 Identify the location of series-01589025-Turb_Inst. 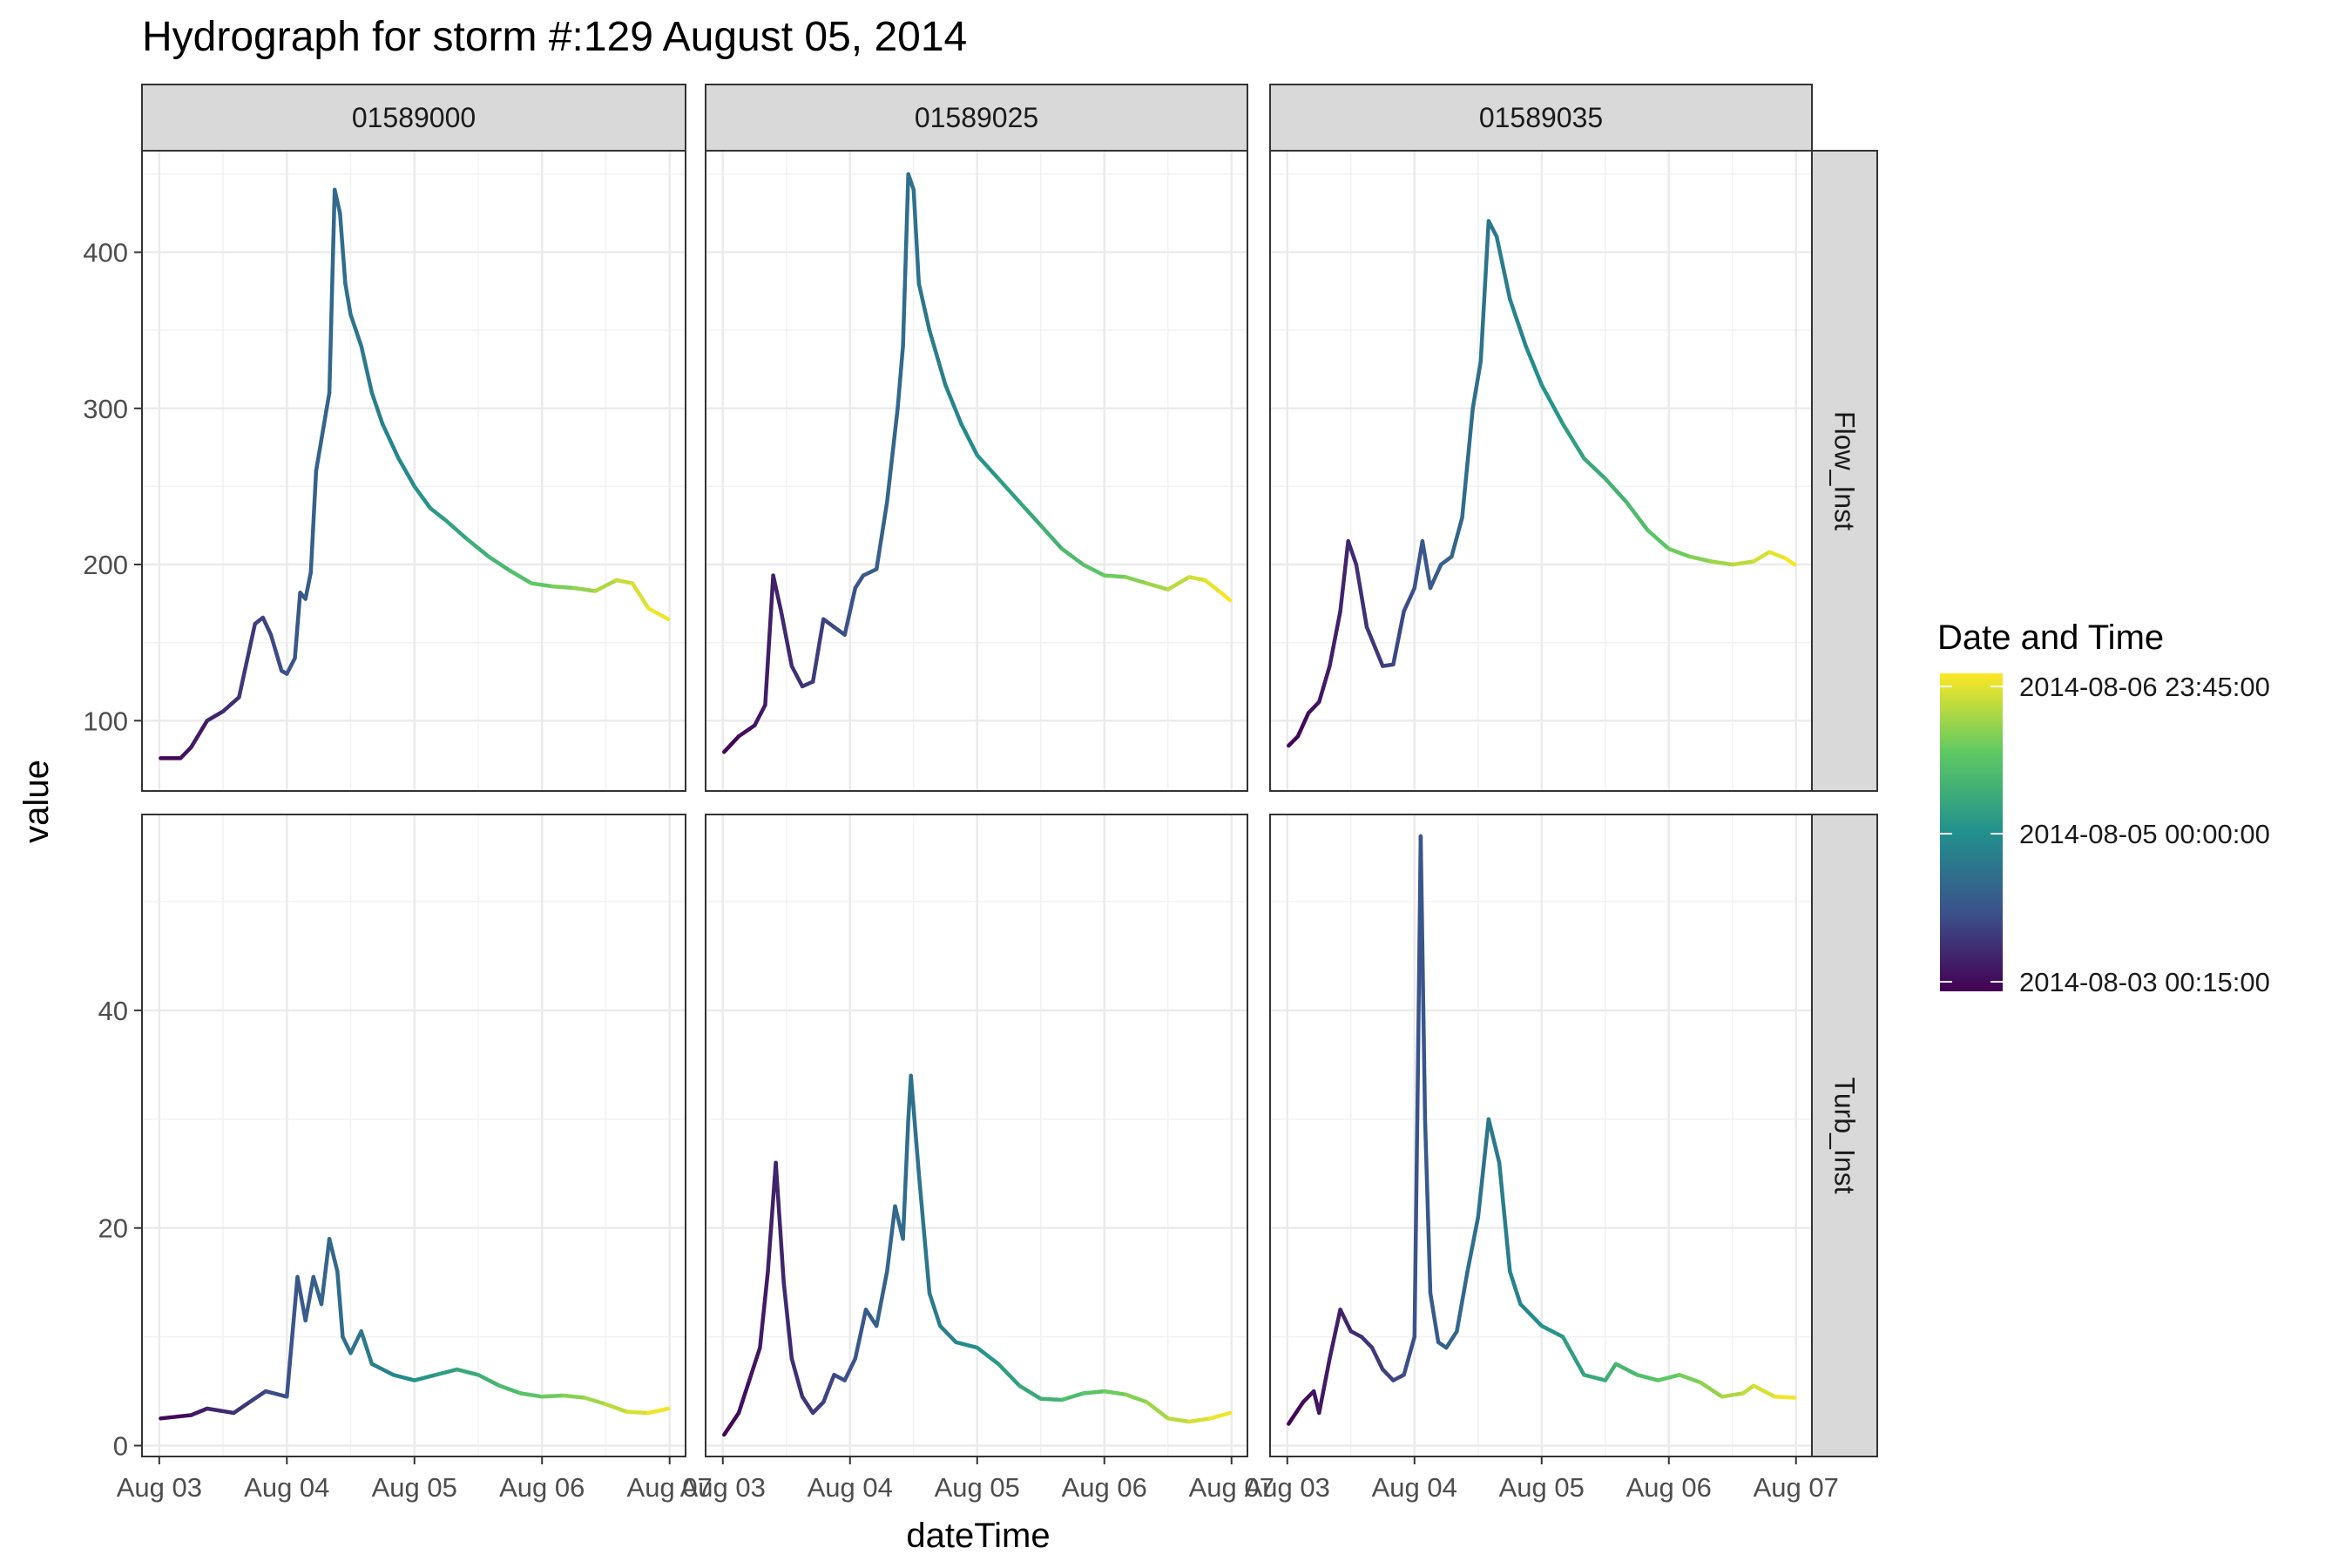
(977, 1255).